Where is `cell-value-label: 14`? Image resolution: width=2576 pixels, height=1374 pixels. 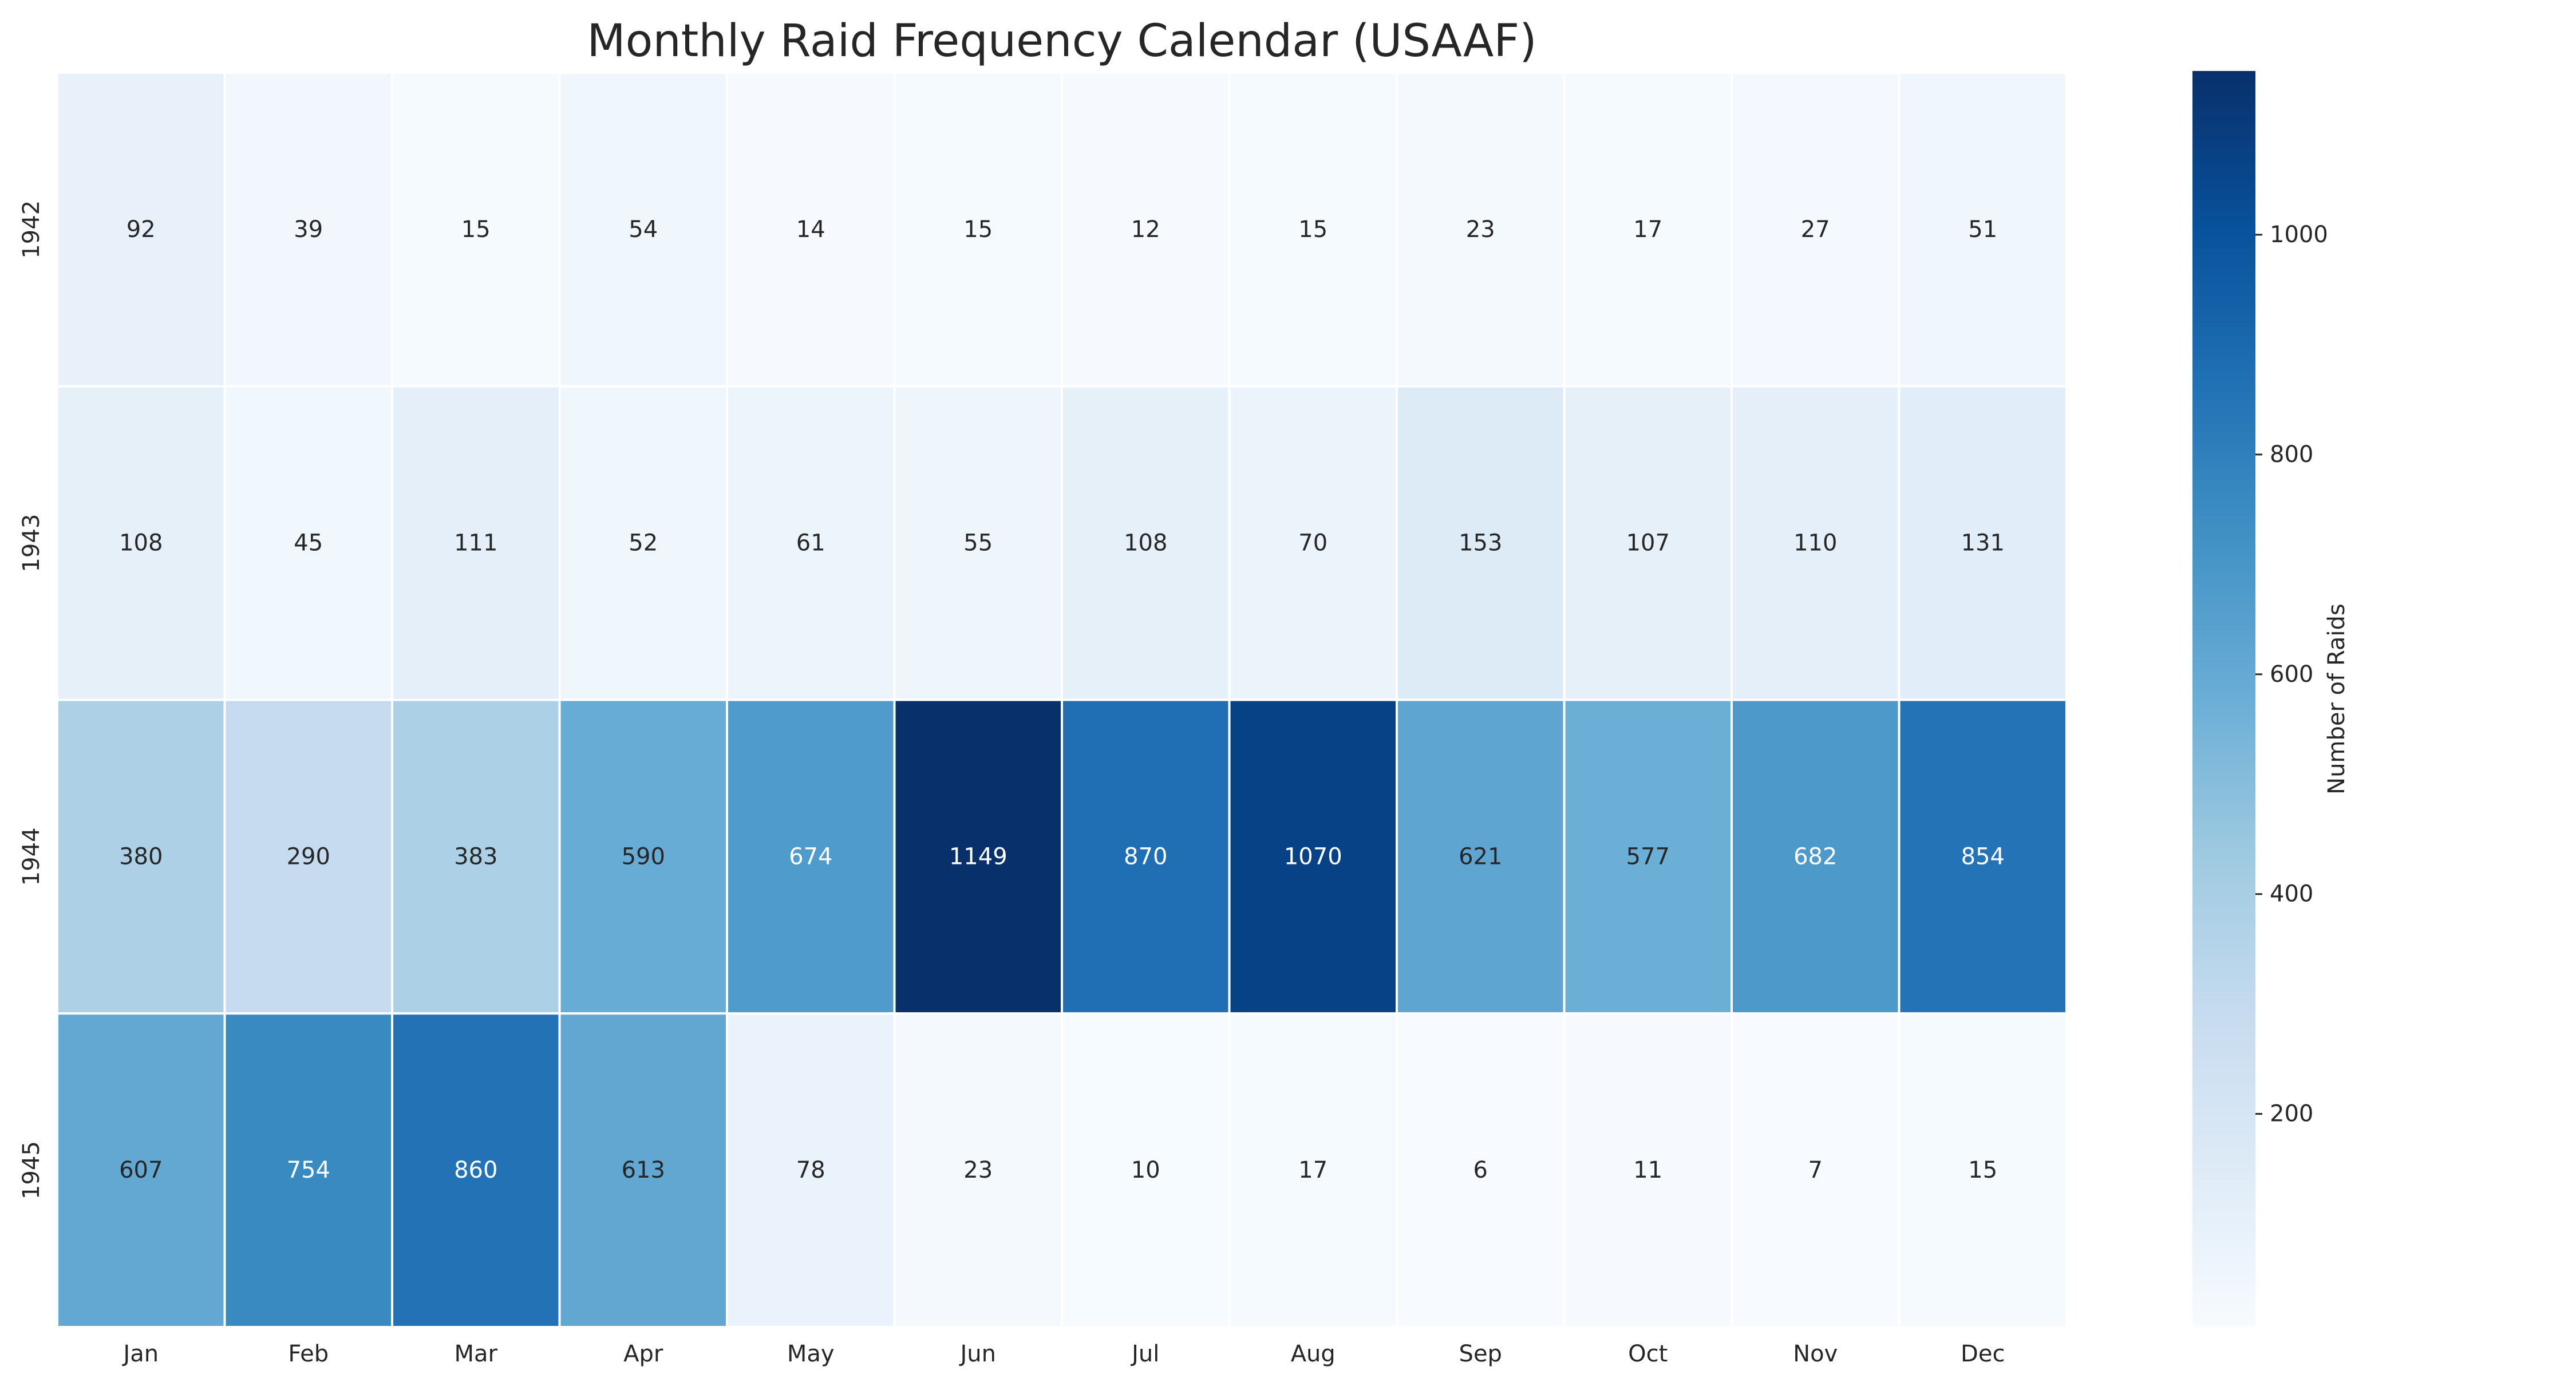 cell-value-label: 14 is located at coordinates (810, 229).